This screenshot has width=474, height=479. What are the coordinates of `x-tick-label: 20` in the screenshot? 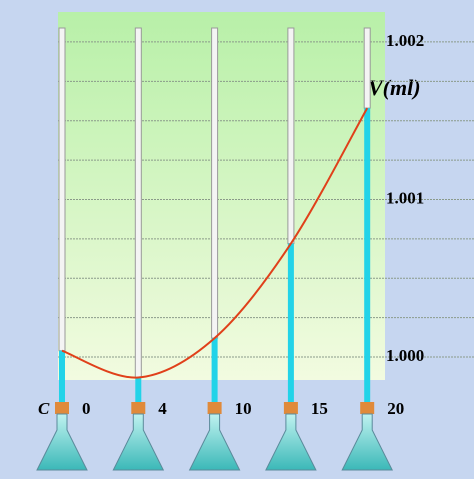 It's located at (395, 408).